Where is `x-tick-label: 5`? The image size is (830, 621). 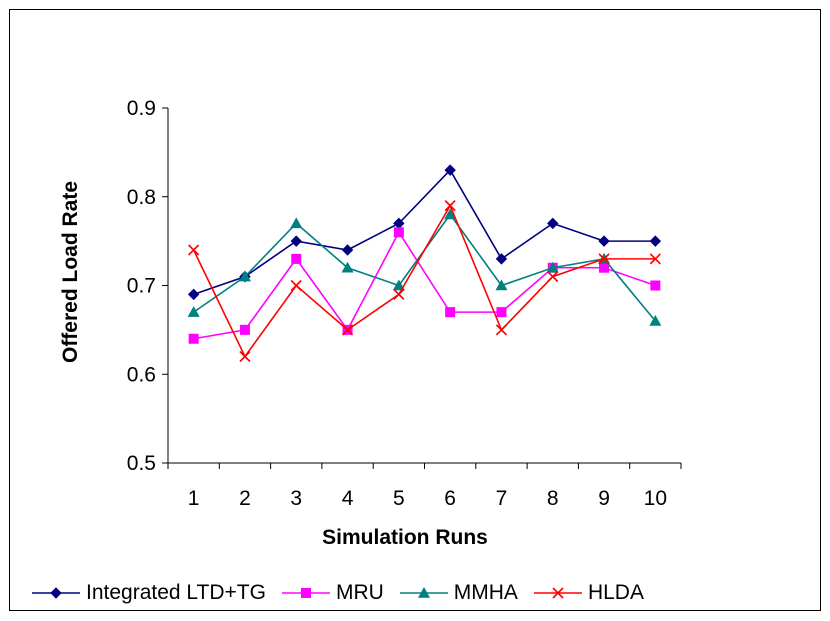 x-tick-label: 5 is located at coordinates (399, 498).